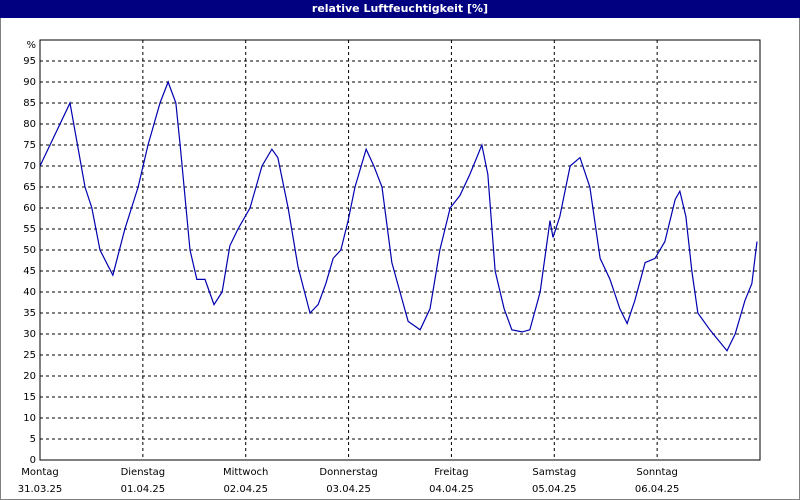 The height and width of the screenshot is (500, 800). I want to click on y-tick-label: 25, so click(29, 355).